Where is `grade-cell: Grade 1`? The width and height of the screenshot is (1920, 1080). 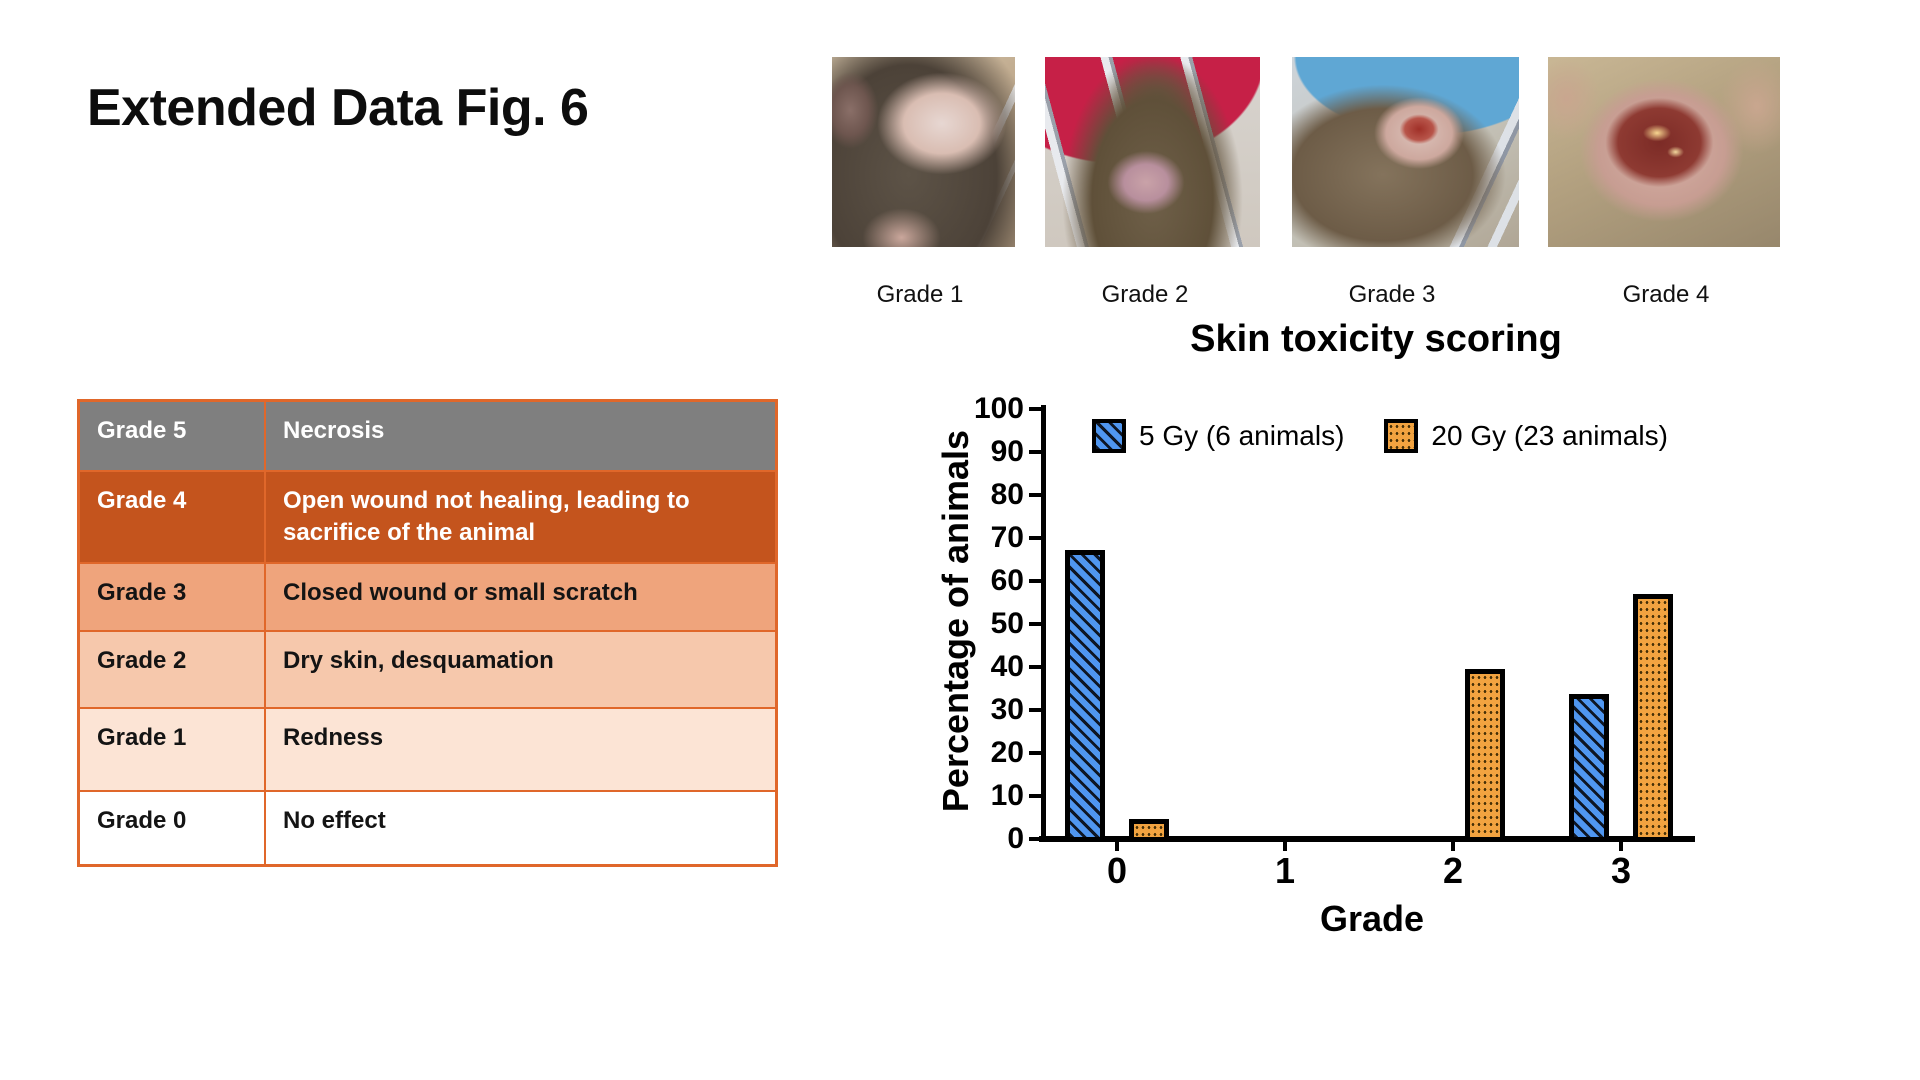 grade-cell: Grade 1 is located at coordinates (173, 749).